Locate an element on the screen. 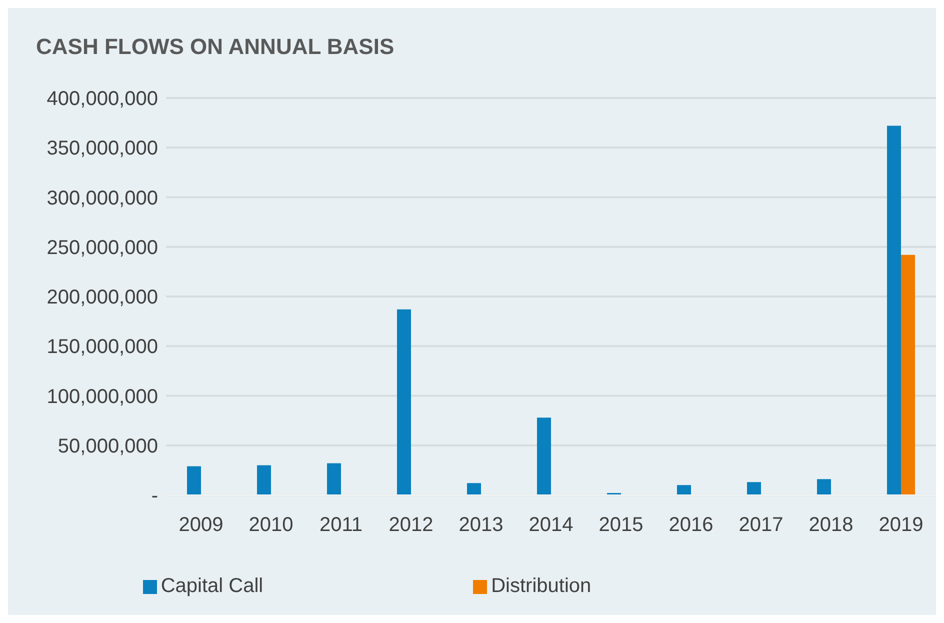 The width and height of the screenshot is (944, 623). x-tick-label: 2015 is located at coordinates (621, 525).